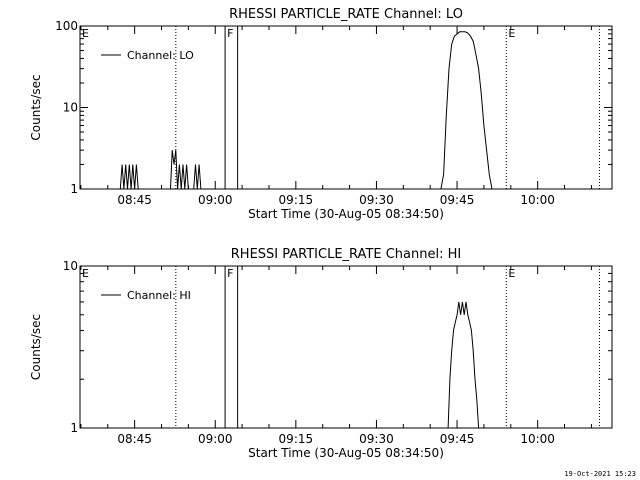 This screenshot has height=480, width=640. What do you see at coordinates (346, 254) in the screenshot?
I see `chart-title: RHESSI PARTICLE_RATE Channel: HI` at bounding box center [346, 254].